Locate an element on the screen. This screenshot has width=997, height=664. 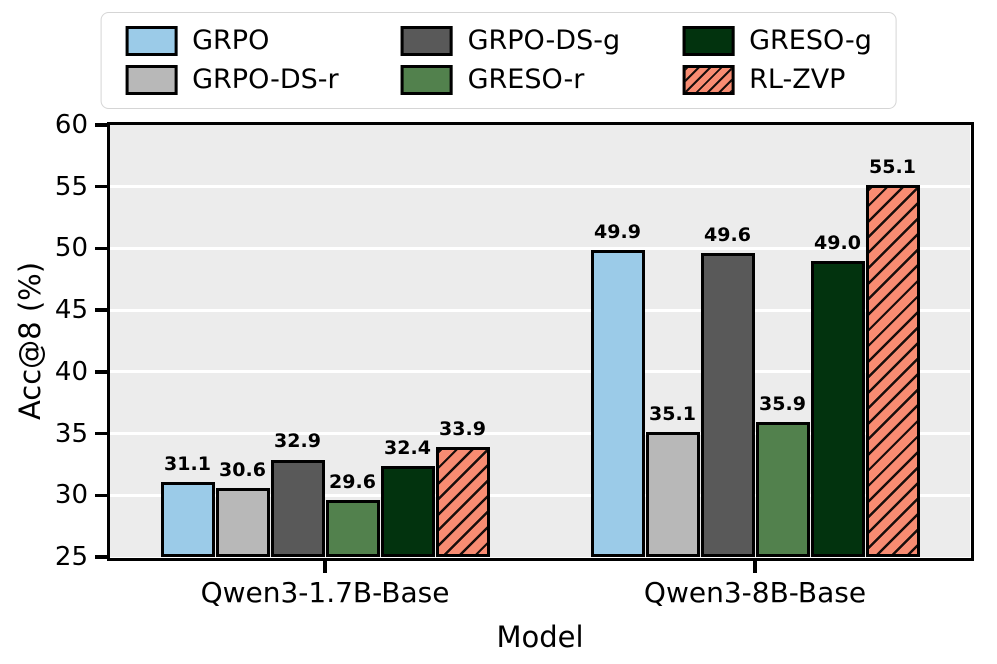
x-axis-title: Model is located at coordinates (540, 637).